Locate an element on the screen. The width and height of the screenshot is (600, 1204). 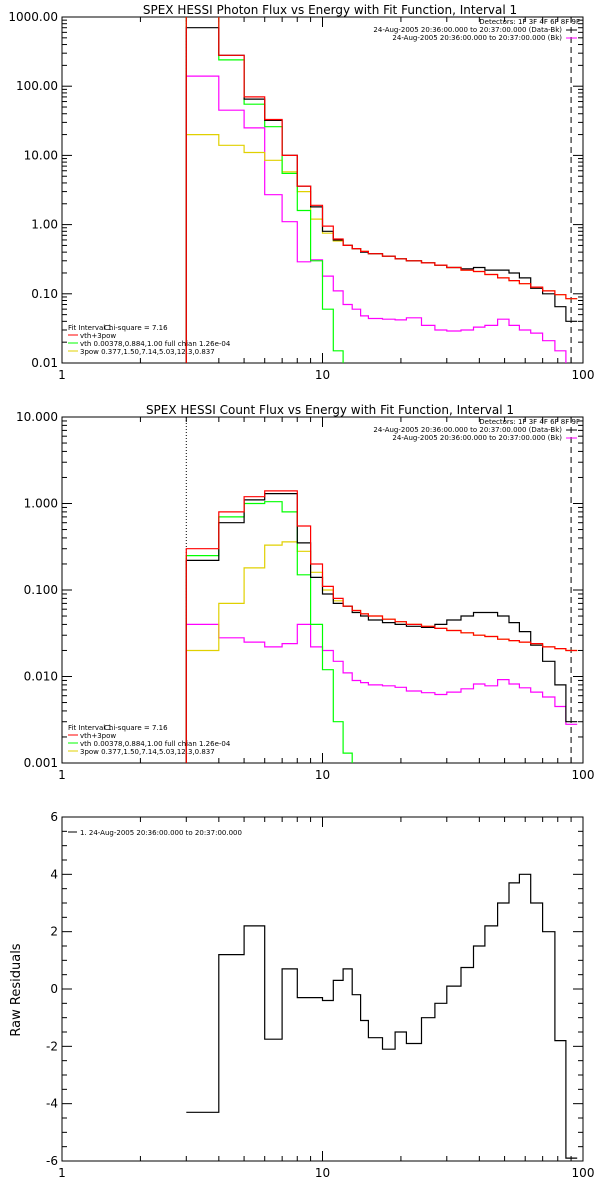
y-tick-label: 1000.00 is located at coordinates (33, 17).